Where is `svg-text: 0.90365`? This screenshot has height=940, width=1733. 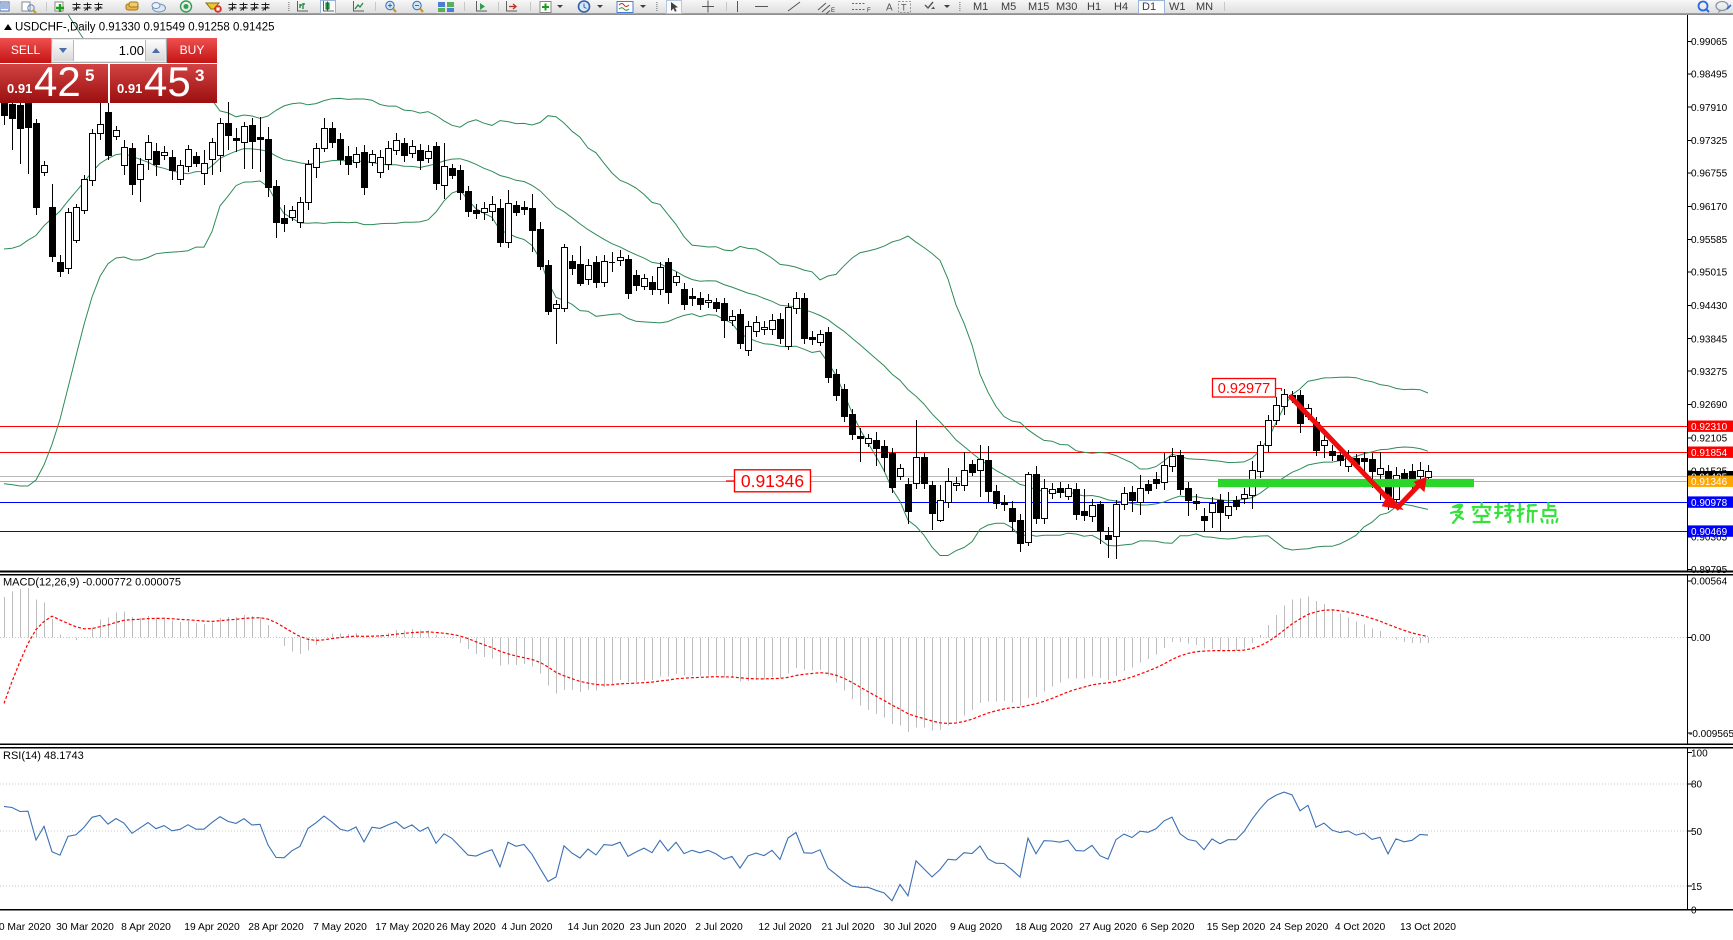 svg-text: 0.90365 is located at coordinates (1709, 538).